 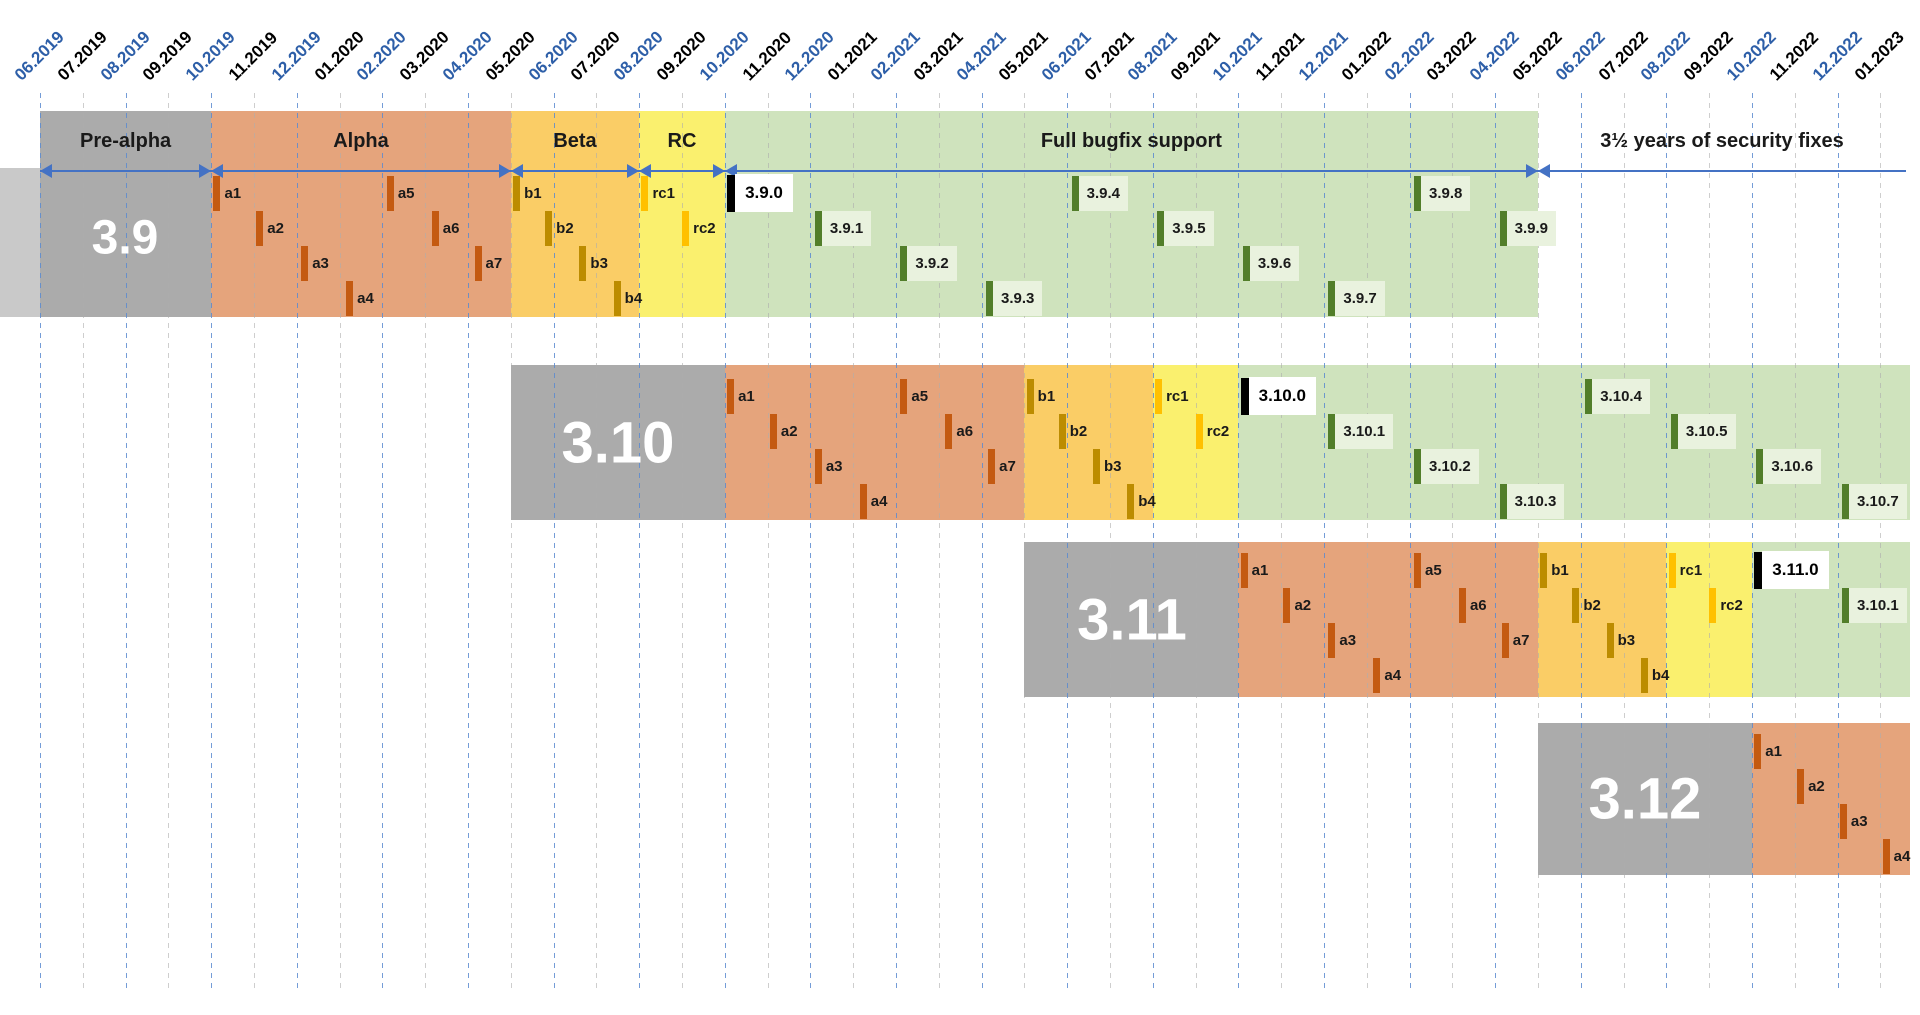 I want to click on marker-3.10-a7-label: a7, so click(x=1007, y=466).